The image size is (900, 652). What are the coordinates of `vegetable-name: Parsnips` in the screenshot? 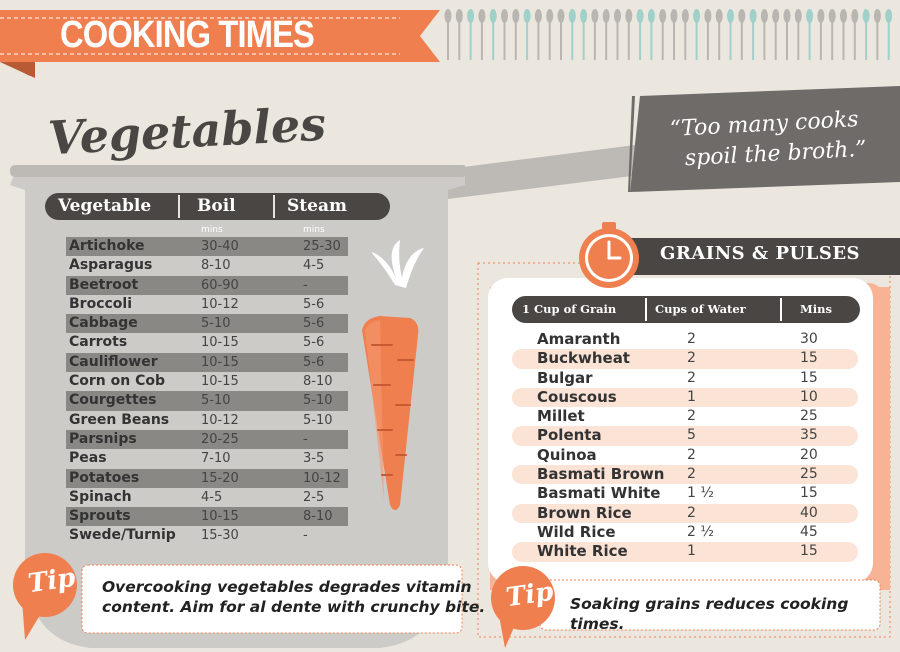 It's located at (103, 438).